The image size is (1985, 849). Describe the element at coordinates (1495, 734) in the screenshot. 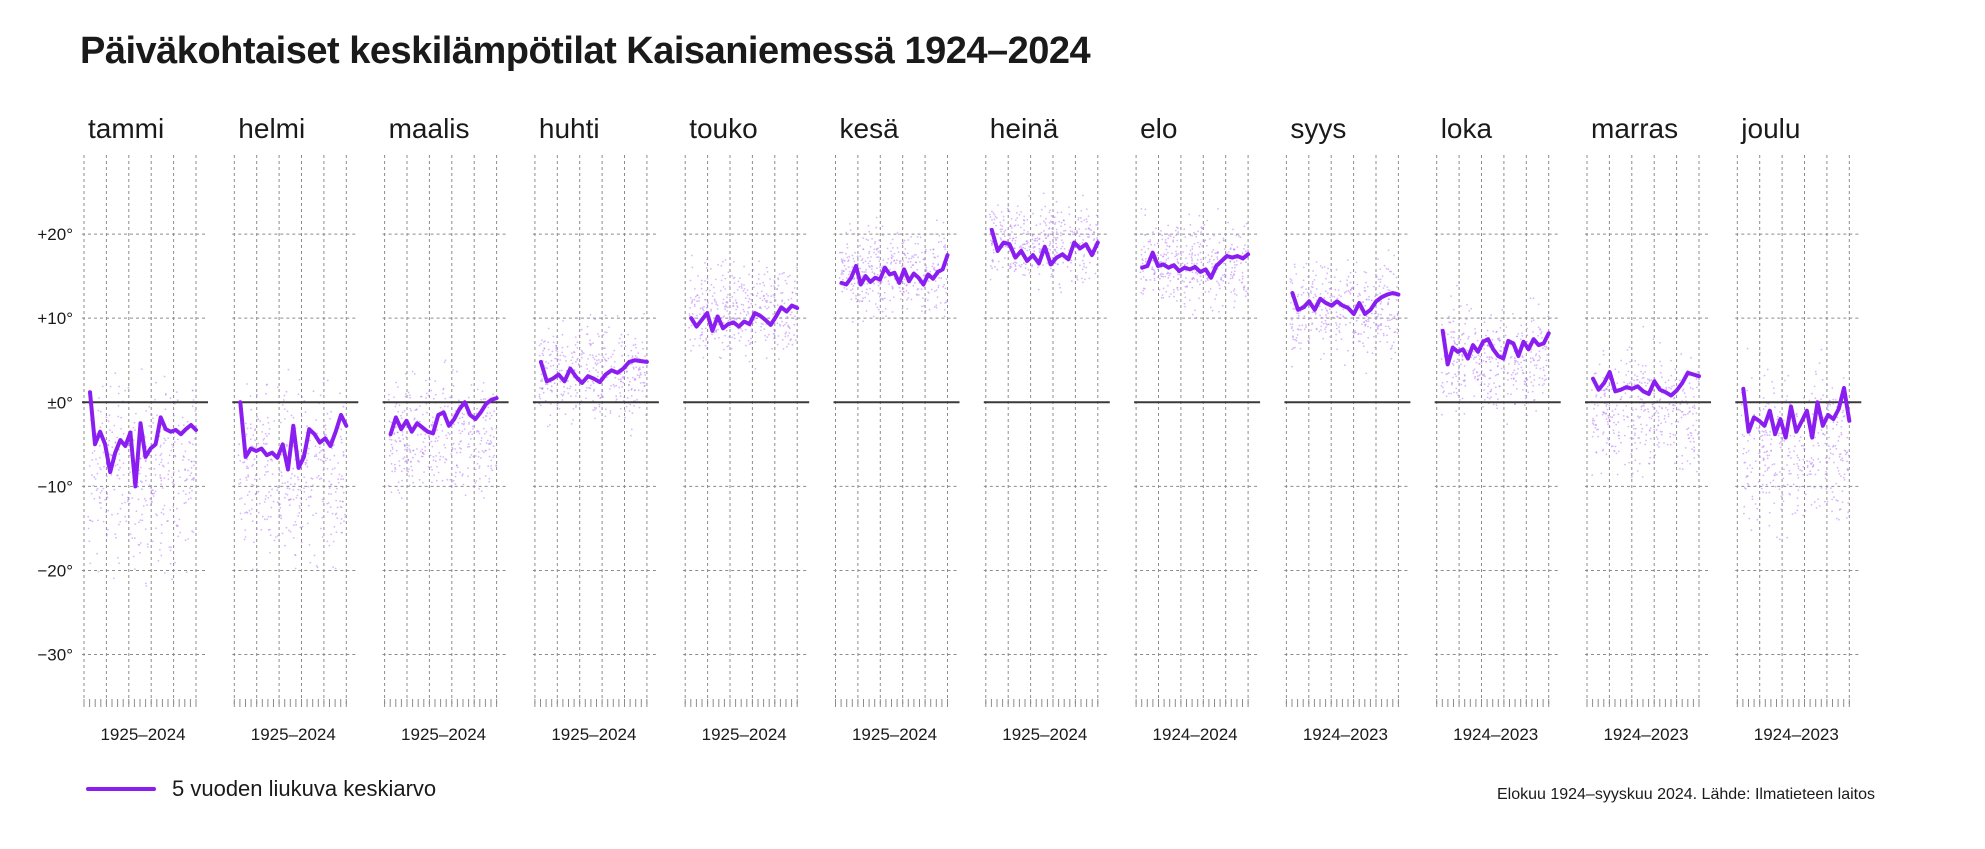

I see `x-period-label: 1924–2023` at that location.